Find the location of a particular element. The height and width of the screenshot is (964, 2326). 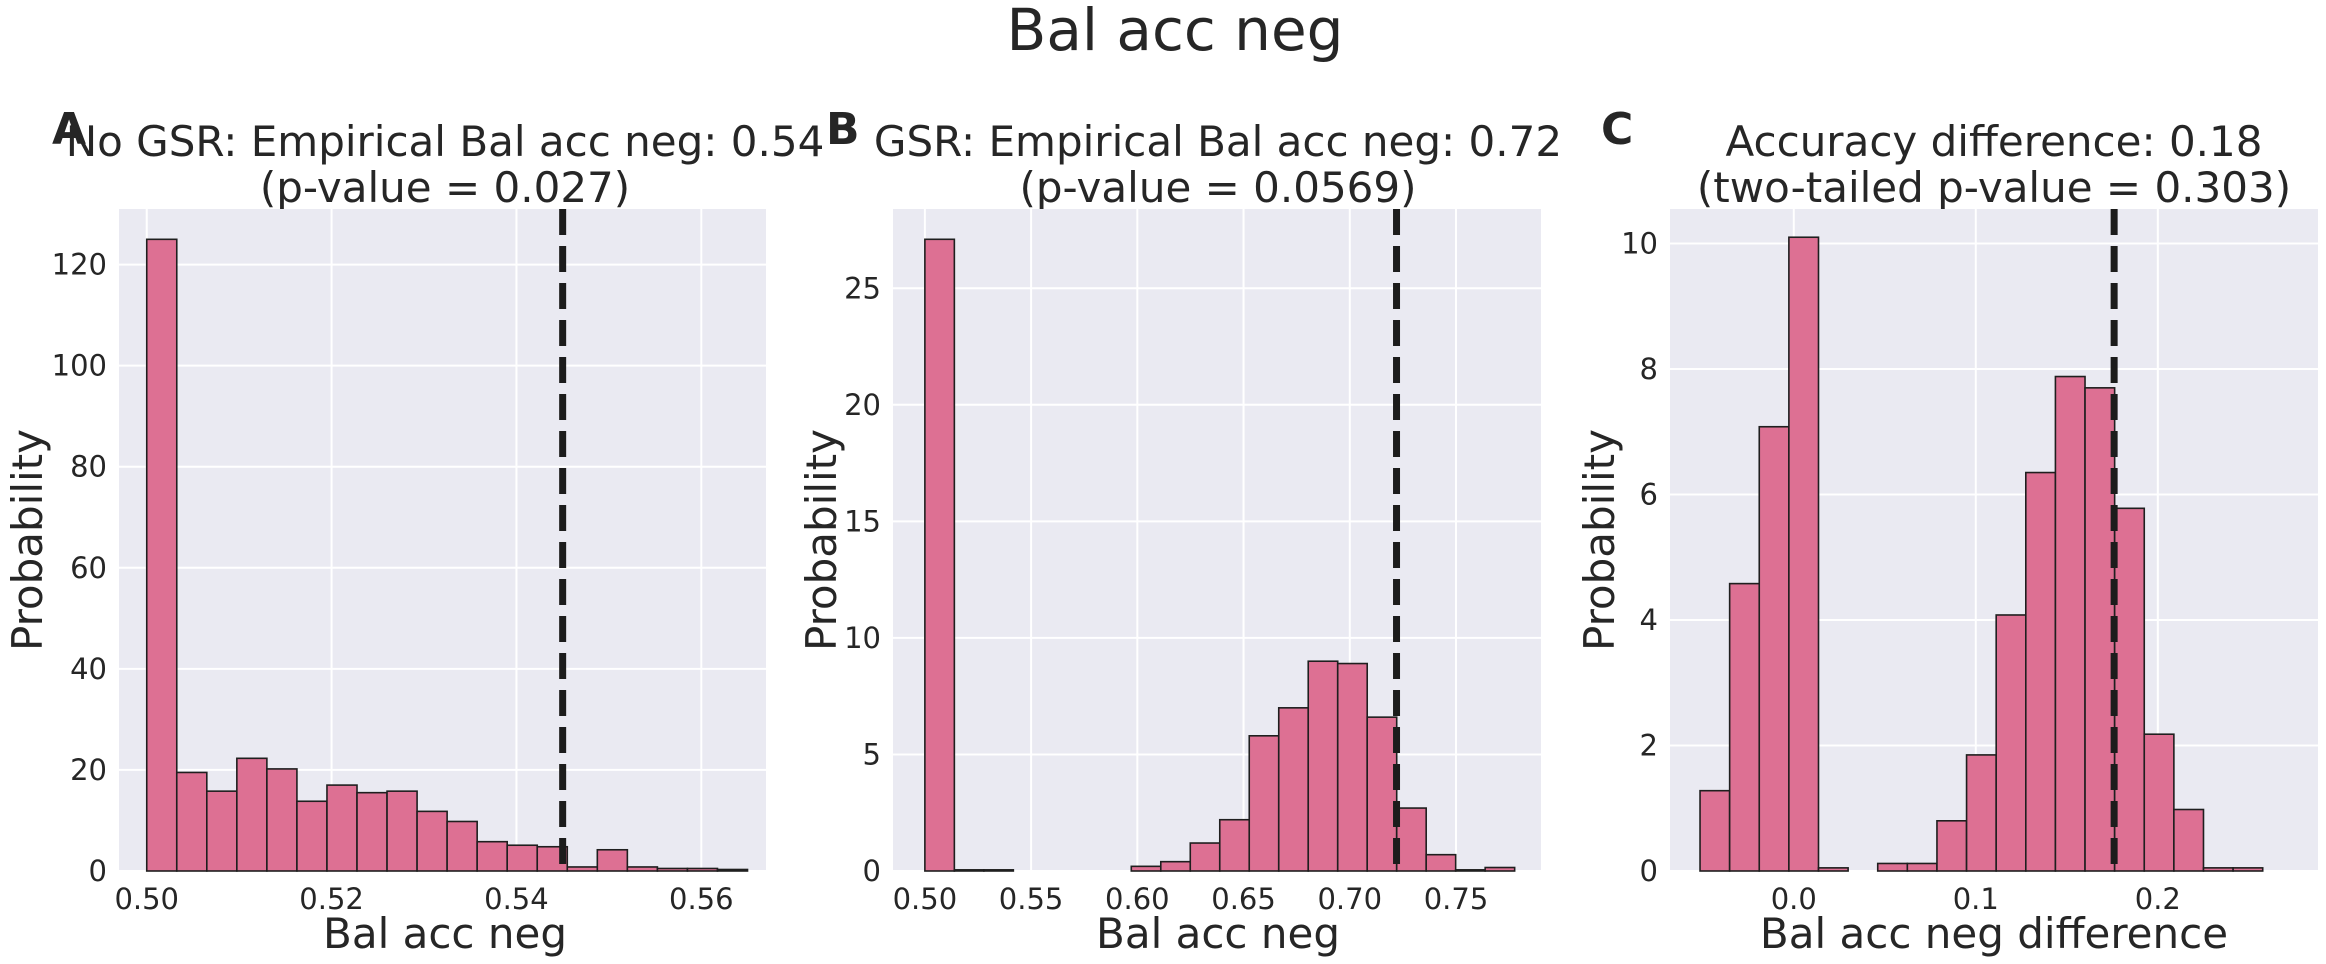

panel-b-title-line1: GSR: Empirical Bal acc neg: 0.72 is located at coordinates (1218, 141).